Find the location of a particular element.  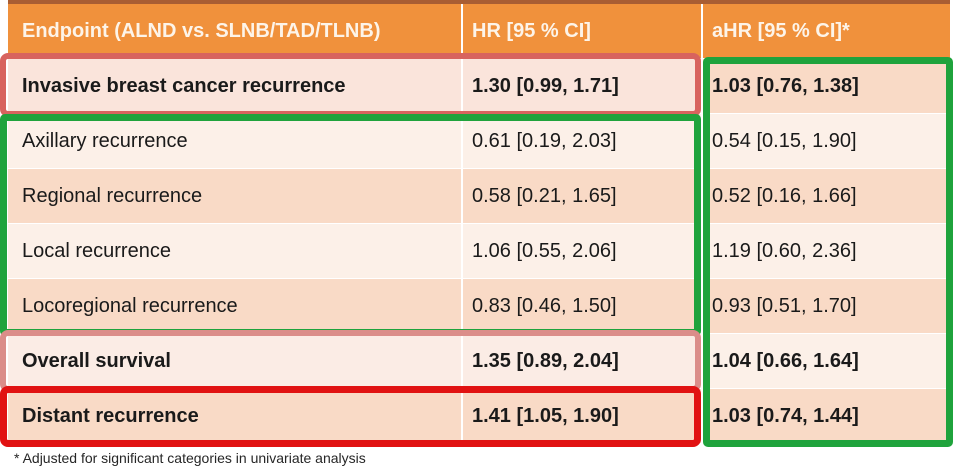

ahr-cell: 1.19 [0.60, 2.36] is located at coordinates (826, 251).